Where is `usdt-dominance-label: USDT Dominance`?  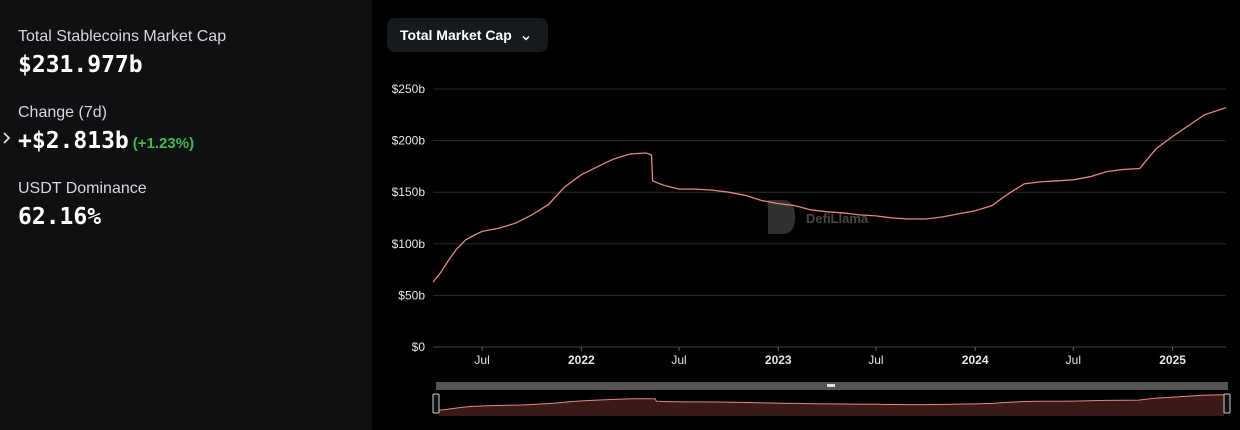 usdt-dominance-label: USDT Dominance is located at coordinates (82, 188).